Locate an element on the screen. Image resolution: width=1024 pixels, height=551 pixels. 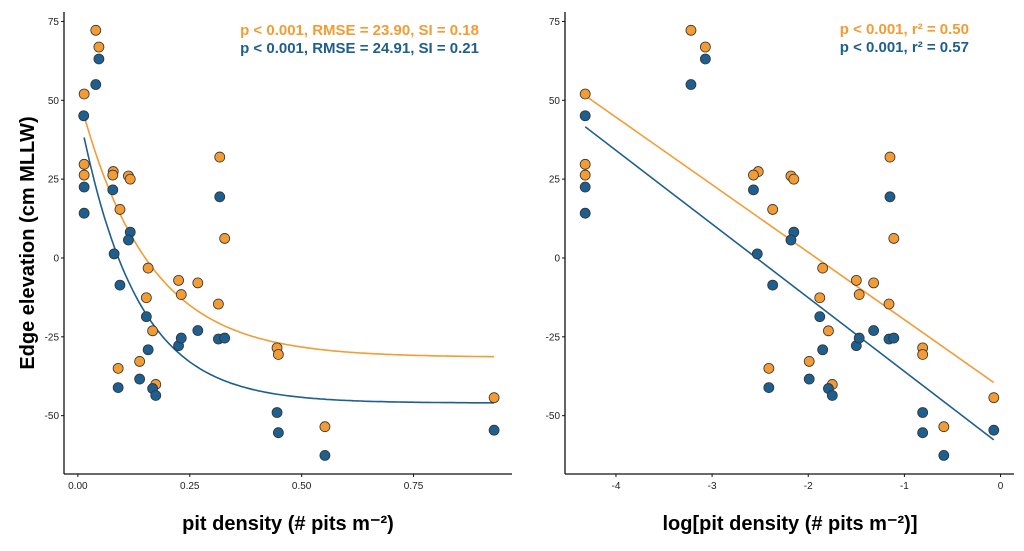
right-y-tick-label: 75 is located at coordinates (555, 22).